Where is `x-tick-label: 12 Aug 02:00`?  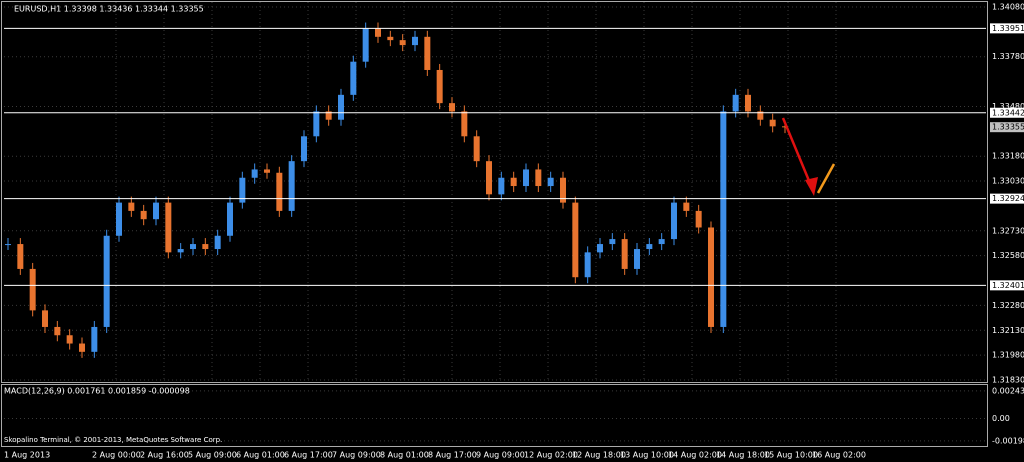 x-tick-label: 12 Aug 02:00 is located at coordinates (551, 455).